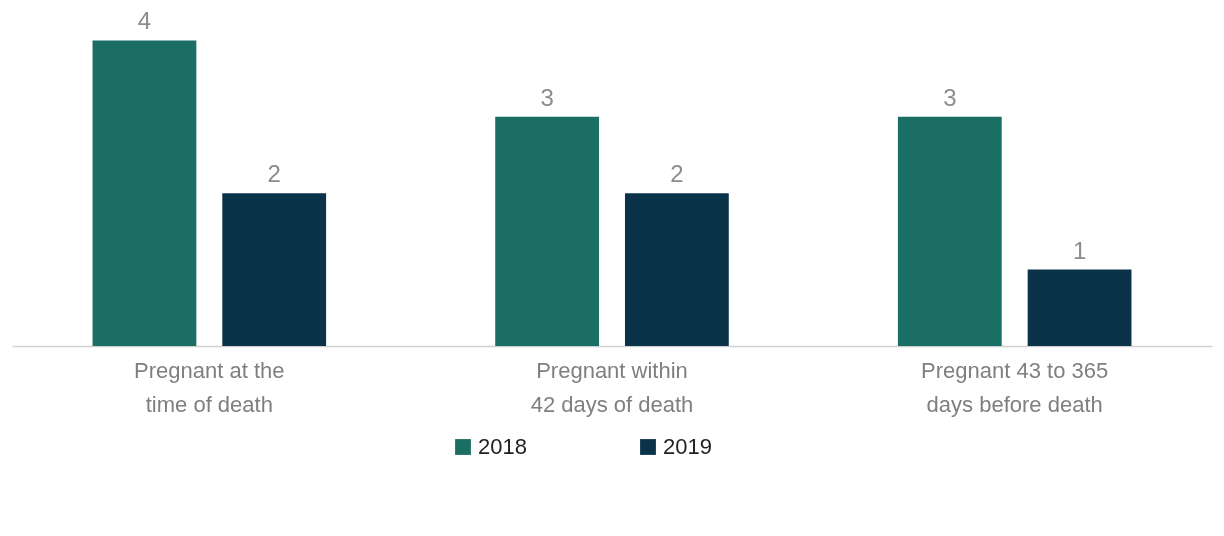 The height and width of the screenshot is (536, 1224). I want to click on data-label: 4, so click(144, 21).